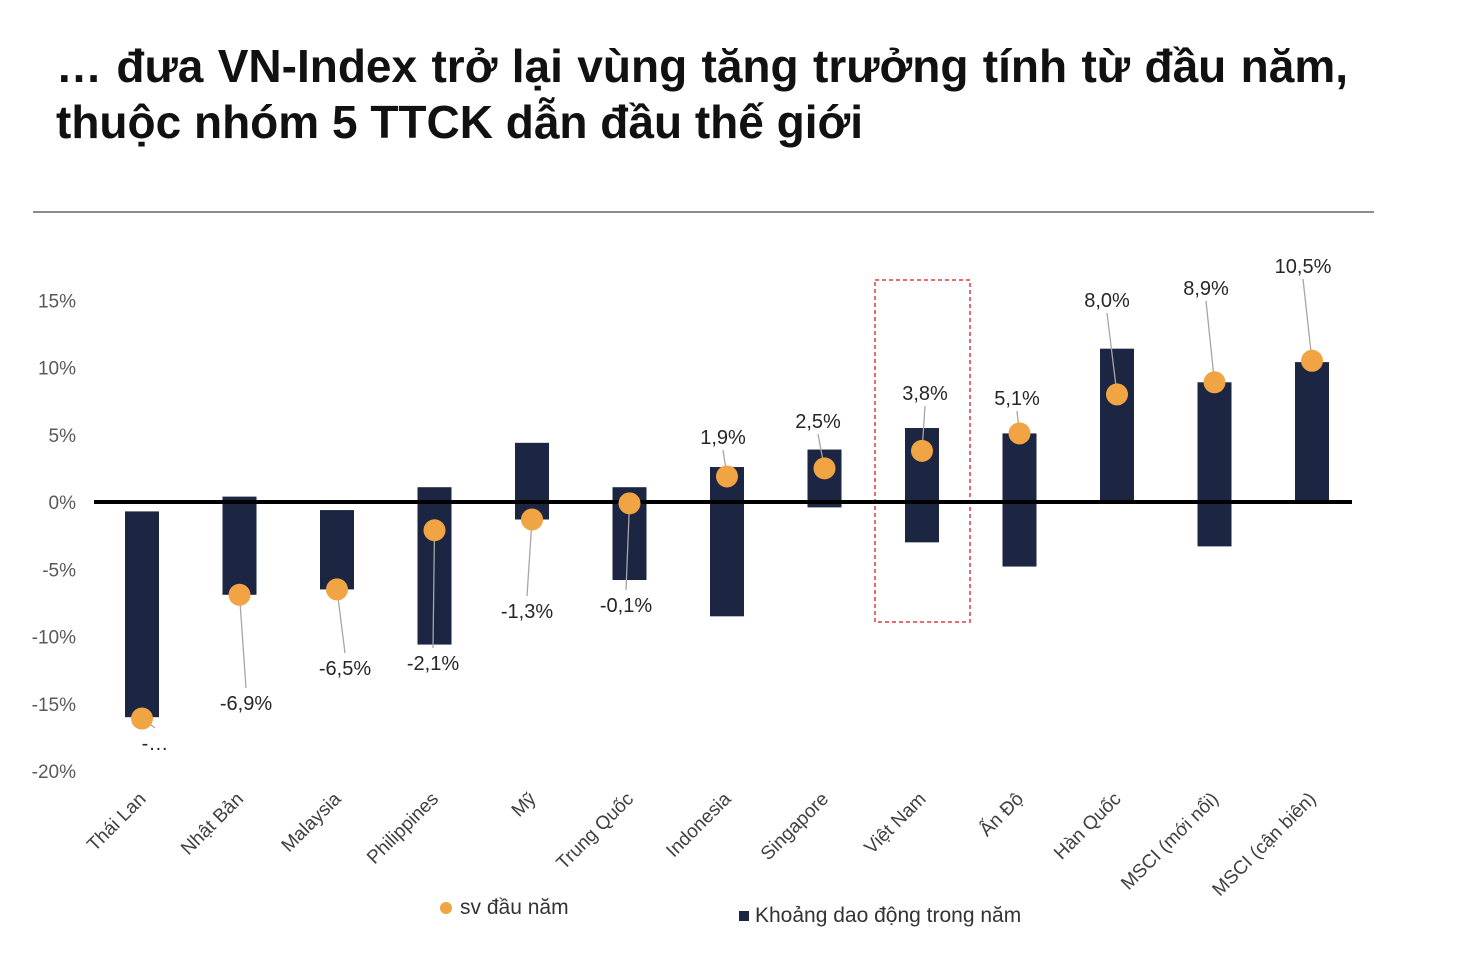 The image size is (1478, 954). What do you see at coordinates (527, 612) in the screenshot?
I see `data-label: -1,3%` at bounding box center [527, 612].